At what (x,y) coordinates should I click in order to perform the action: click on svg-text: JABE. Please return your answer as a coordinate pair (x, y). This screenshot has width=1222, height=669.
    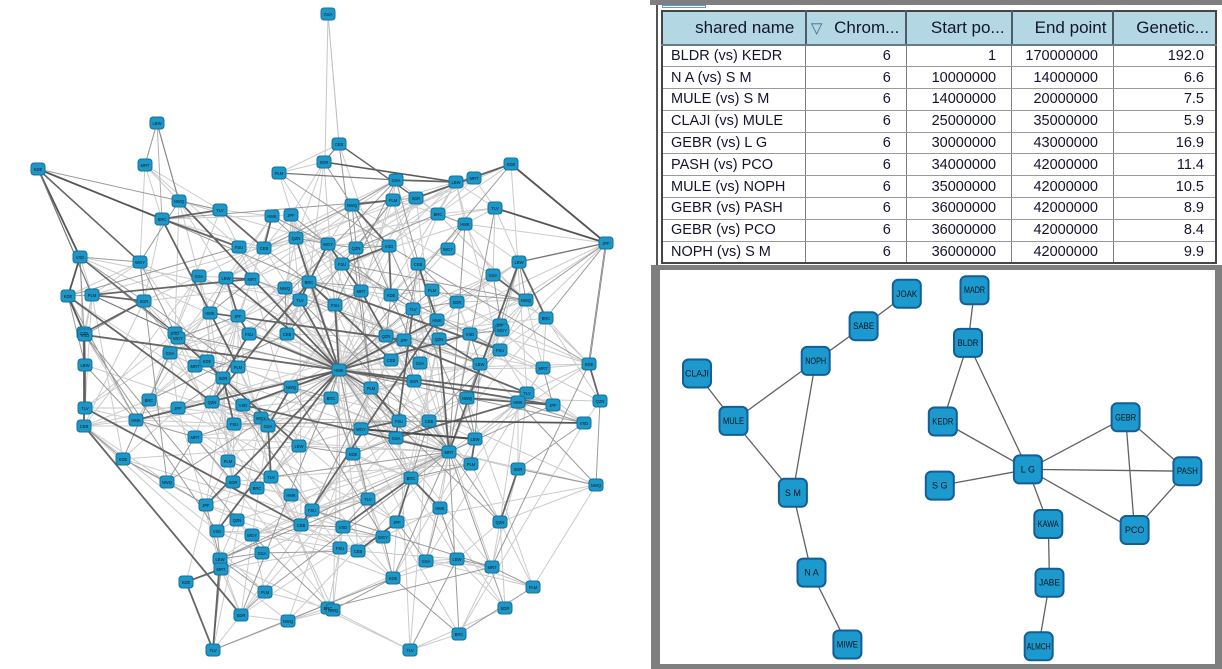
    Looking at the image, I should click on (1049, 583).